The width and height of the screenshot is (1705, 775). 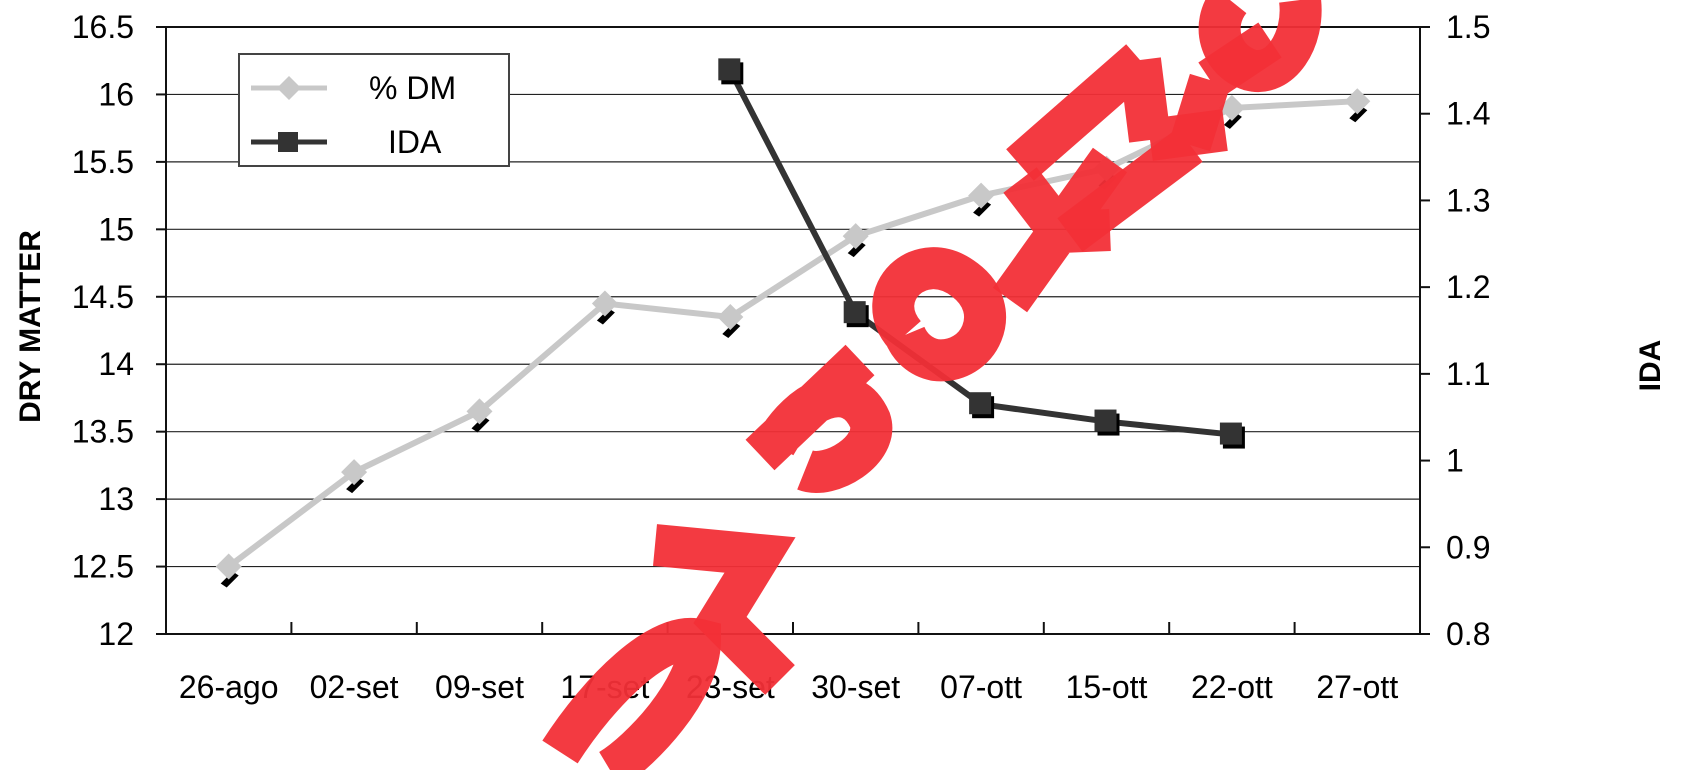 I want to click on y2-tick-label: 0.8, so click(x=1468, y=634).